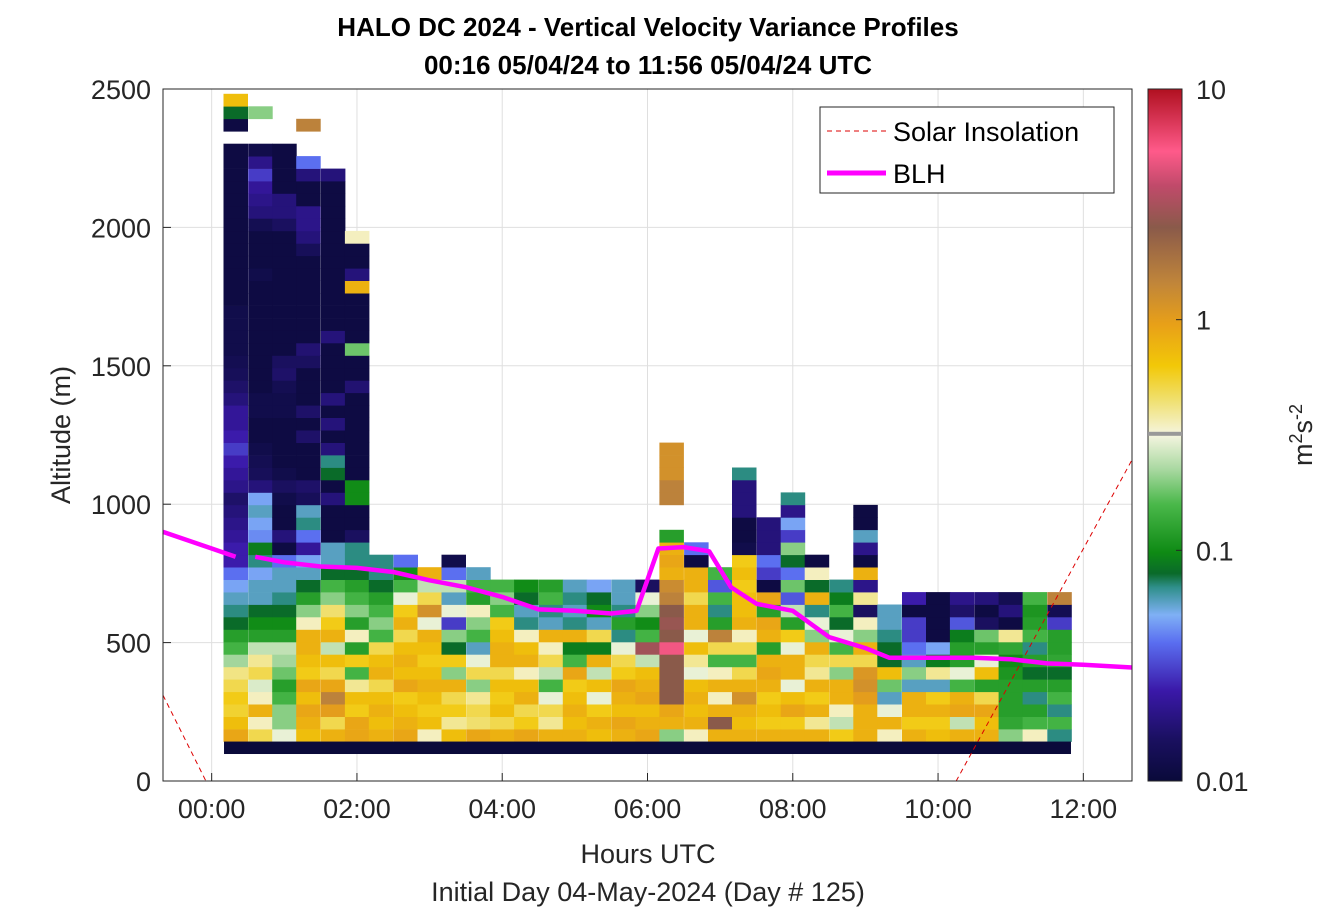 The width and height of the screenshot is (1343, 911). Describe the element at coordinates (121, 505) in the screenshot. I see `y-tick-label: 1000` at that location.